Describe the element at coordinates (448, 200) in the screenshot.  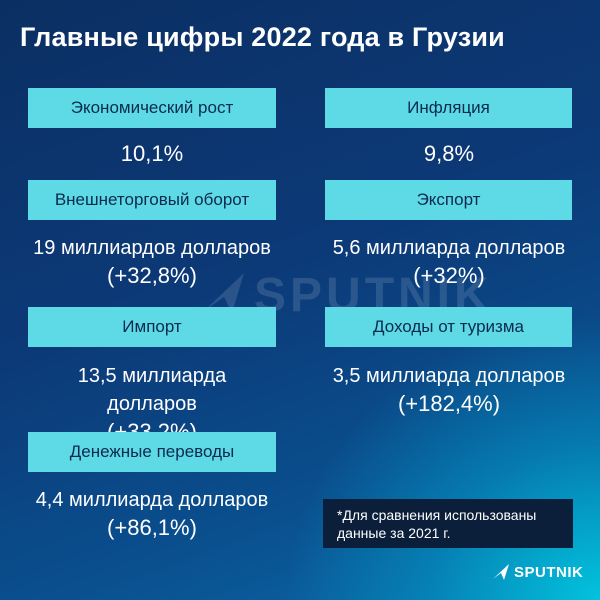
I see `label-export: Экспорт` at that location.